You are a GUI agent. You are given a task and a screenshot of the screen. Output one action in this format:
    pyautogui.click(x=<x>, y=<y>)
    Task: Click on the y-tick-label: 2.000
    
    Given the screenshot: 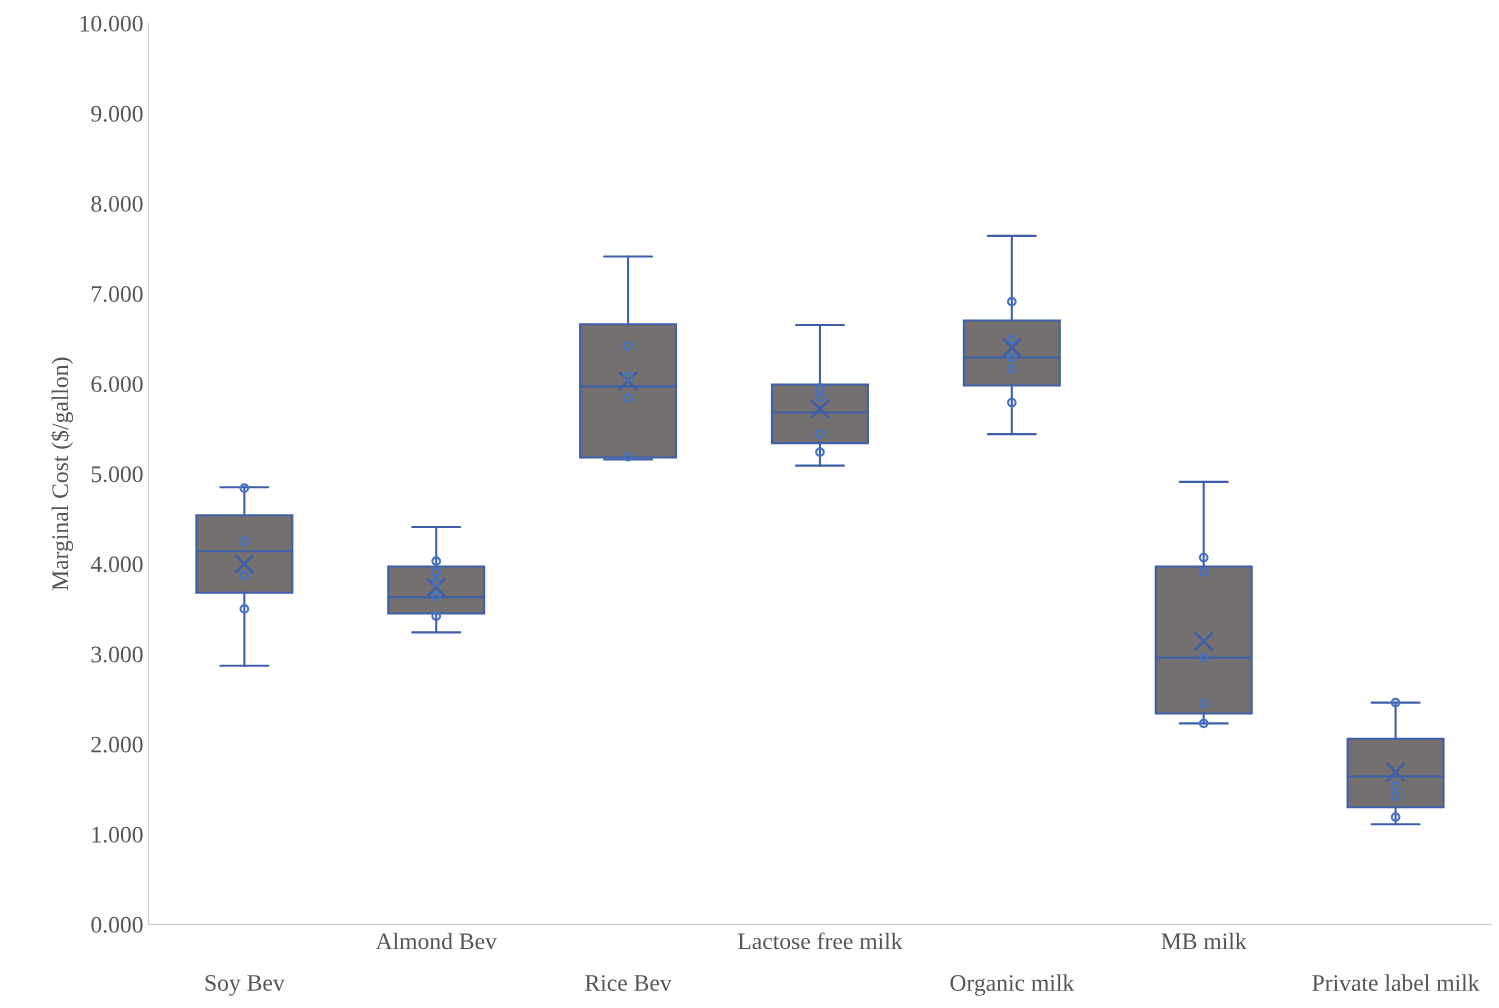 What is the action you would take?
    pyautogui.click(x=117, y=744)
    